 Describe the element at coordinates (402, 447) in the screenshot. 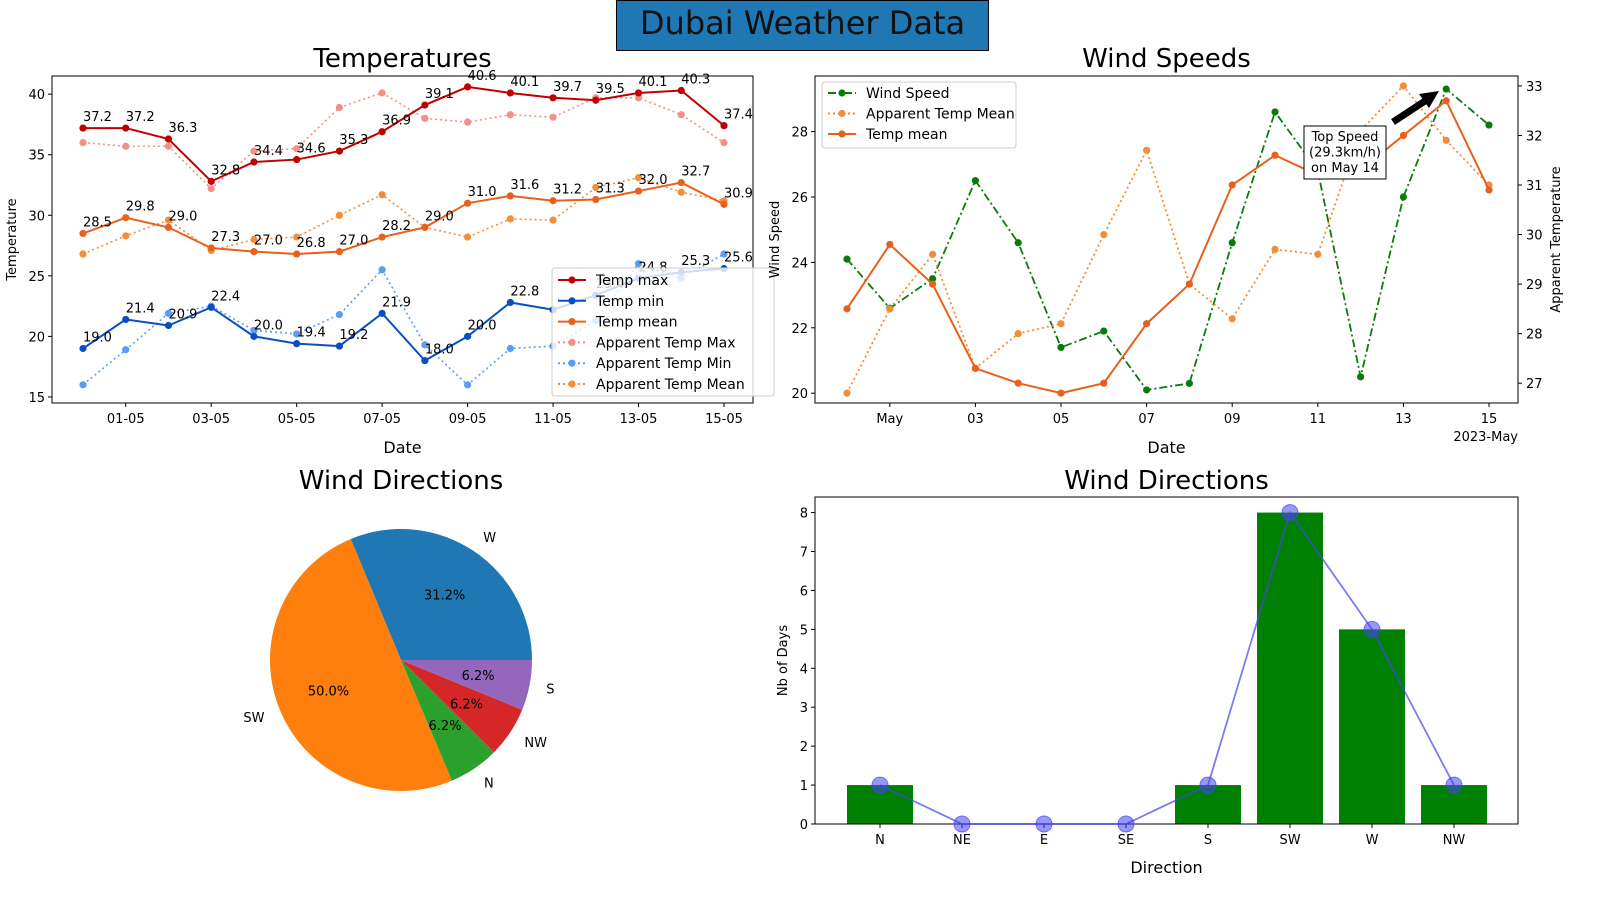

I see `x-axis-label: Date` at that location.